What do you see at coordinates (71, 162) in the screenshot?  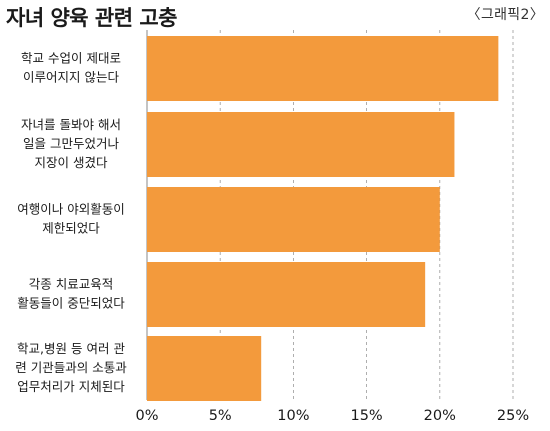 I see `category-label-line: 지장이 생겼다` at bounding box center [71, 162].